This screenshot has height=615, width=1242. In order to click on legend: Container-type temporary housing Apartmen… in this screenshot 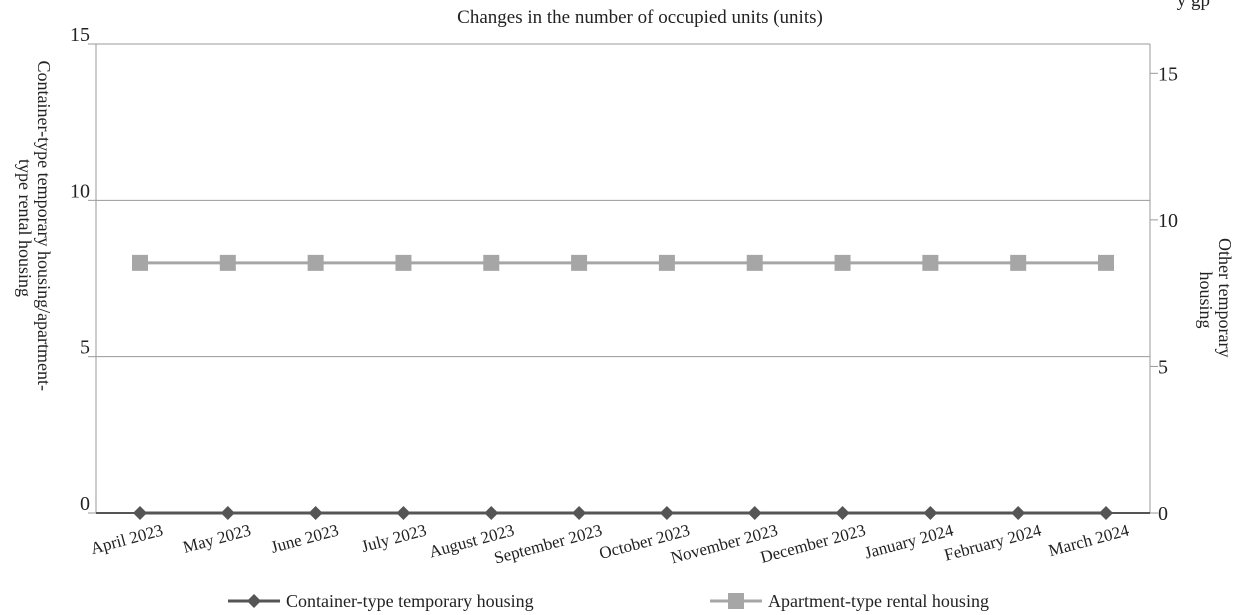, I will do `click(608, 601)`.